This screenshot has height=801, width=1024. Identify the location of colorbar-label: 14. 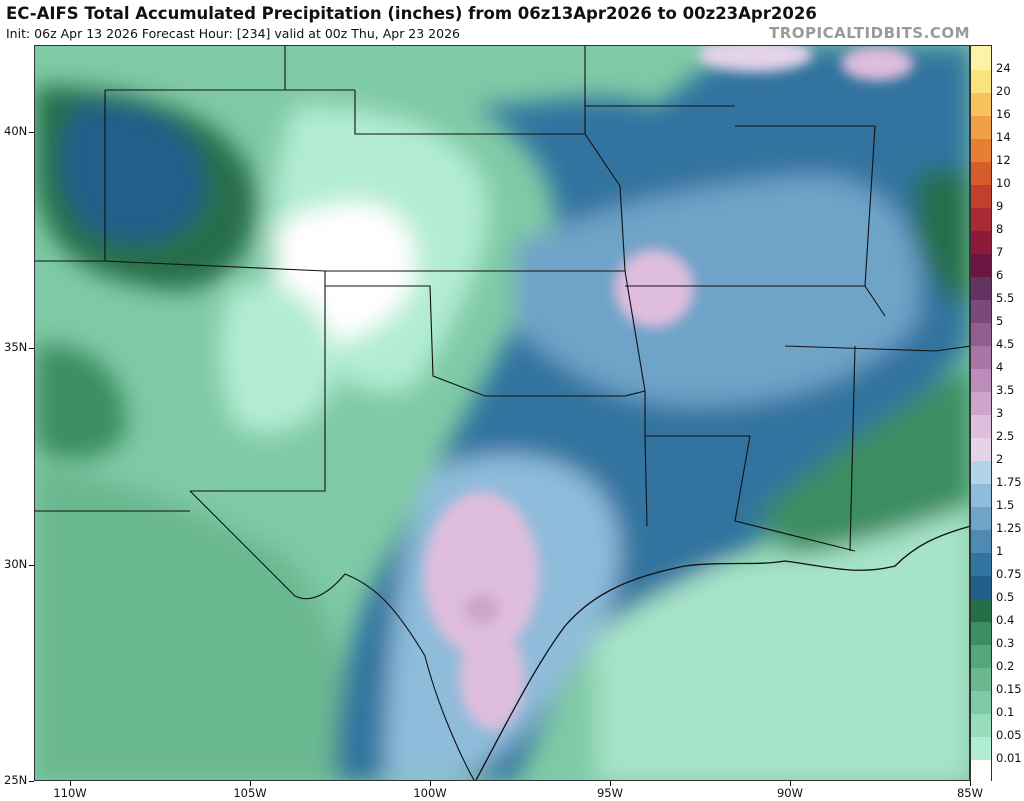
(1003, 137).